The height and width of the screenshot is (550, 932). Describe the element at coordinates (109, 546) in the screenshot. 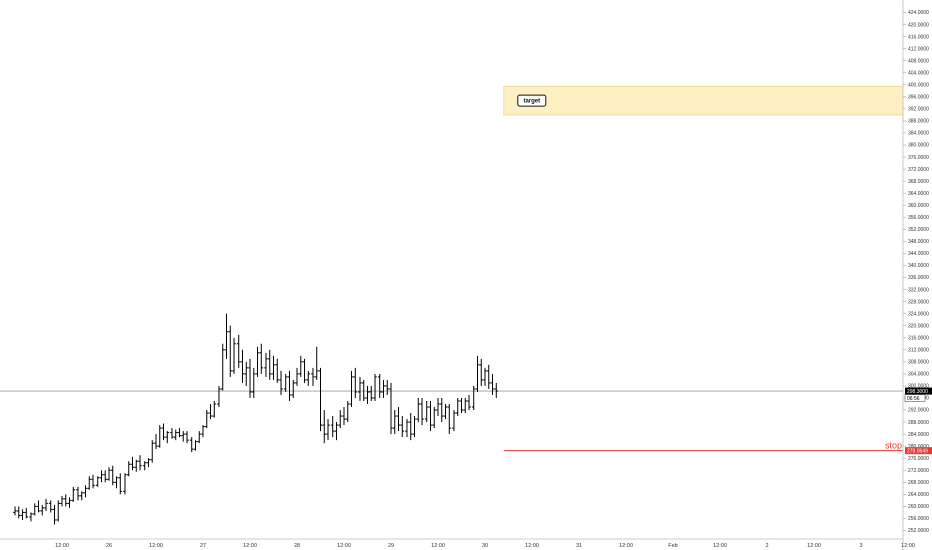

I see `time-tick-label: 26` at that location.